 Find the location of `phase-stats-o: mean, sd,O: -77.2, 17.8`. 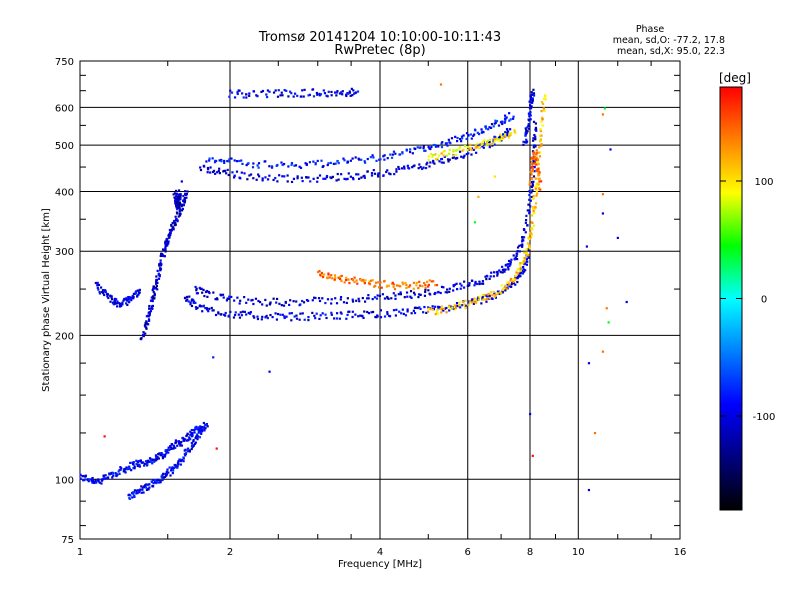

phase-stats-o: mean, sd,O: -77.2, 17.8 is located at coordinates (669, 40).